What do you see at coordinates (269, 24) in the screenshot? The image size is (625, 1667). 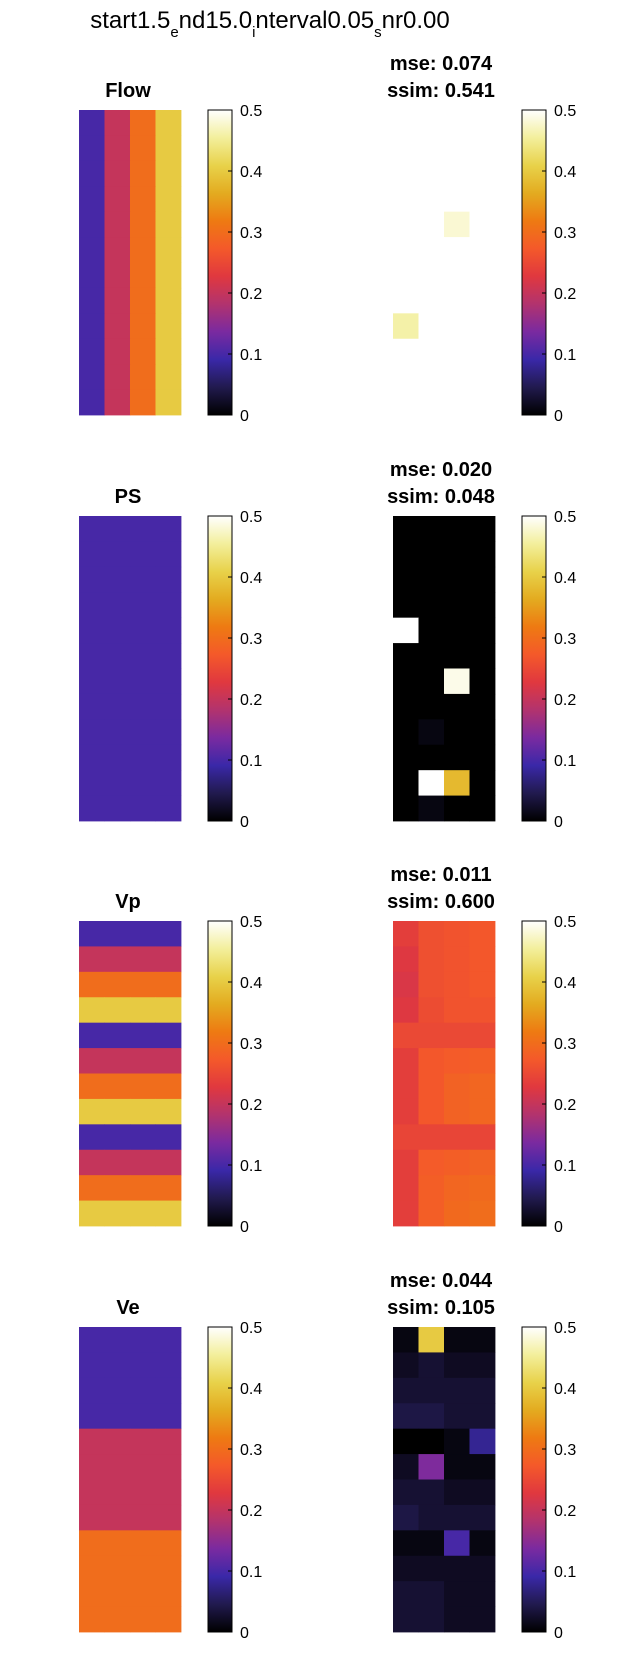 I see `figure-title: start1.5end15.0interval0.05snr0.00` at bounding box center [269, 24].